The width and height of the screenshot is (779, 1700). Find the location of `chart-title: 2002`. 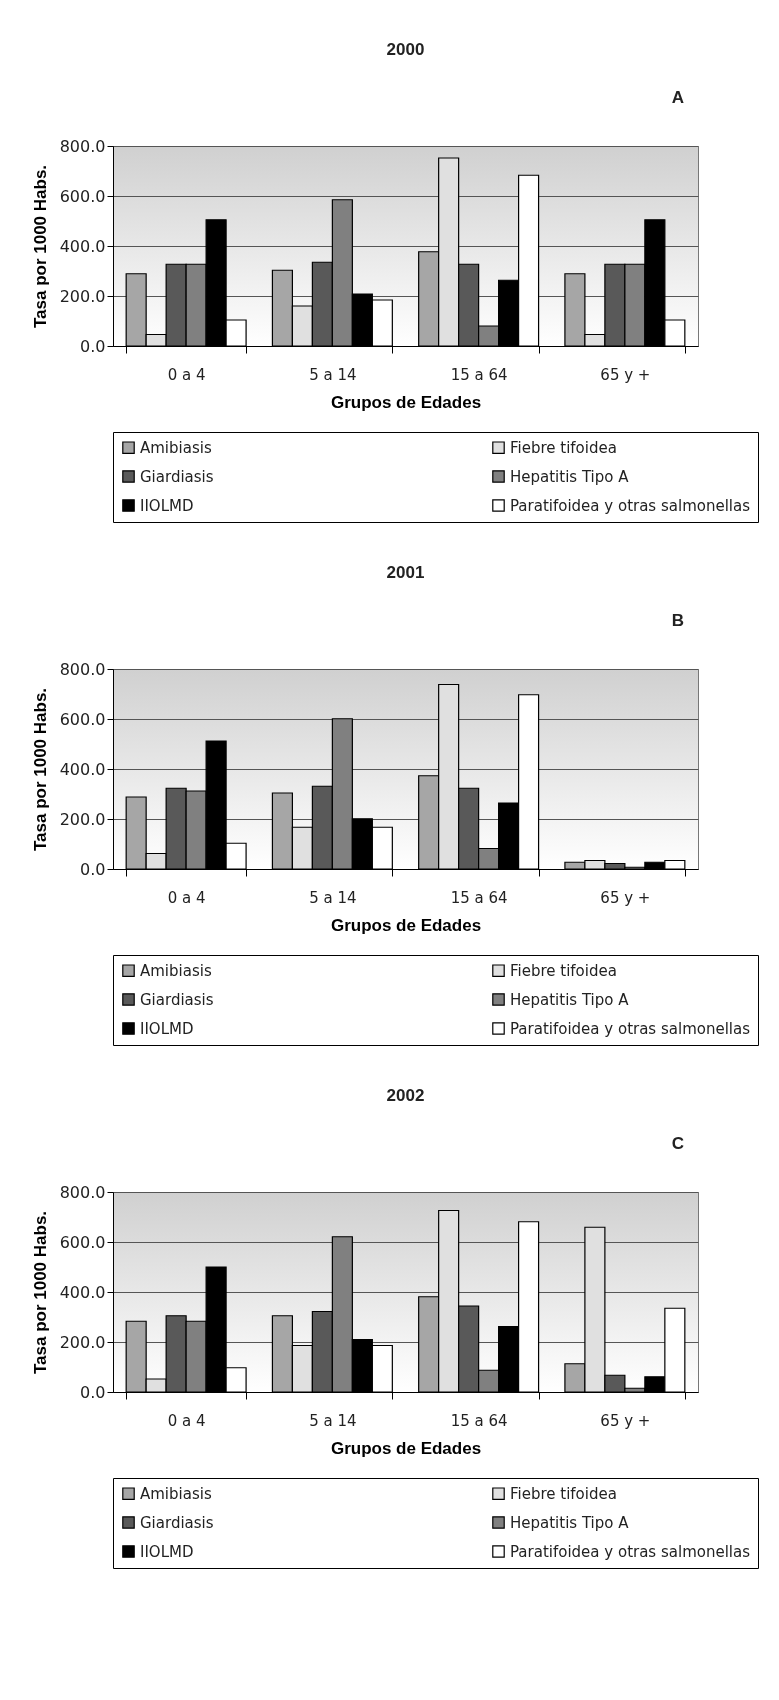

chart-title: 2002 is located at coordinates (405, 1095).